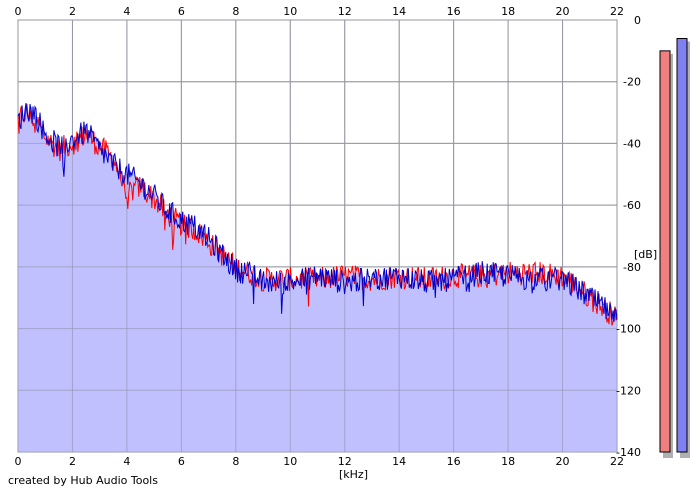  What do you see at coordinates (508, 461) in the screenshot?
I see `x-tick-label-bottom: 18` at bounding box center [508, 461].